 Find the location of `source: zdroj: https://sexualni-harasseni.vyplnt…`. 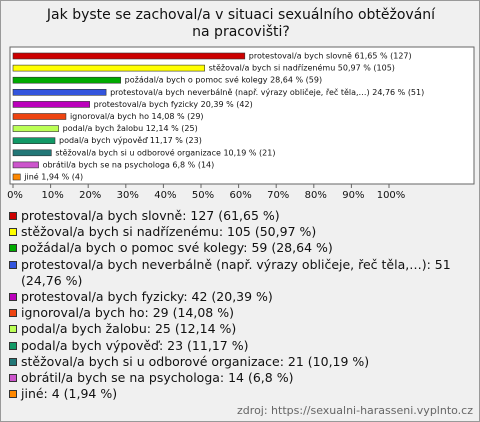

source: zdroj: https://sexualni-harasseni.vyplnt… is located at coordinates (355, 410).